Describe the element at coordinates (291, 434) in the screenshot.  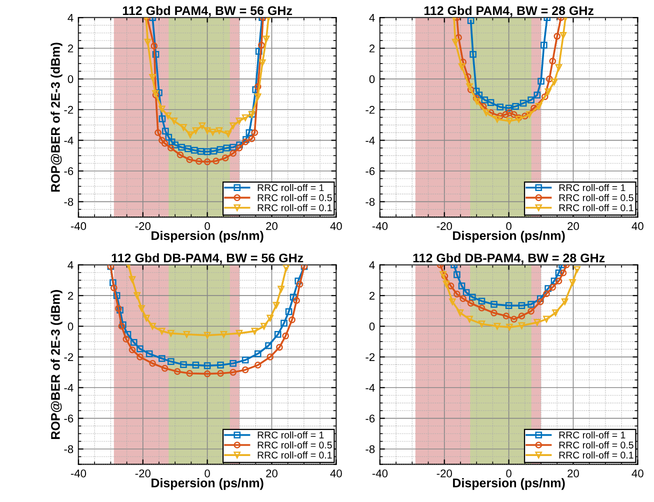
I see `legend-label: RRC roll-off = 1` at that location.